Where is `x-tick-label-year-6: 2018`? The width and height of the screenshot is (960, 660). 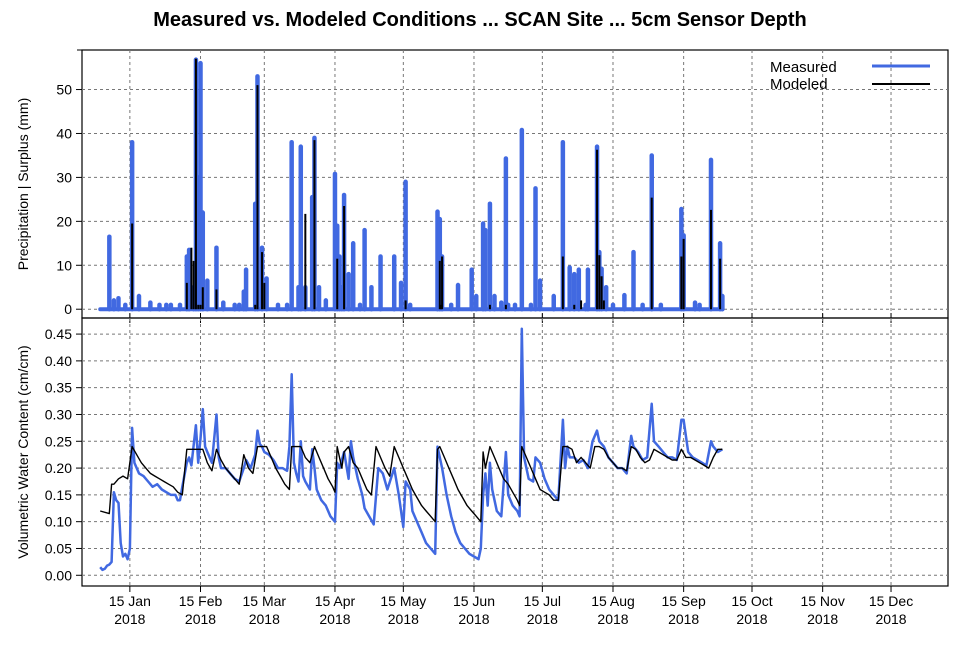
x-tick-label-year-6: 2018 is located at coordinates (542, 619).